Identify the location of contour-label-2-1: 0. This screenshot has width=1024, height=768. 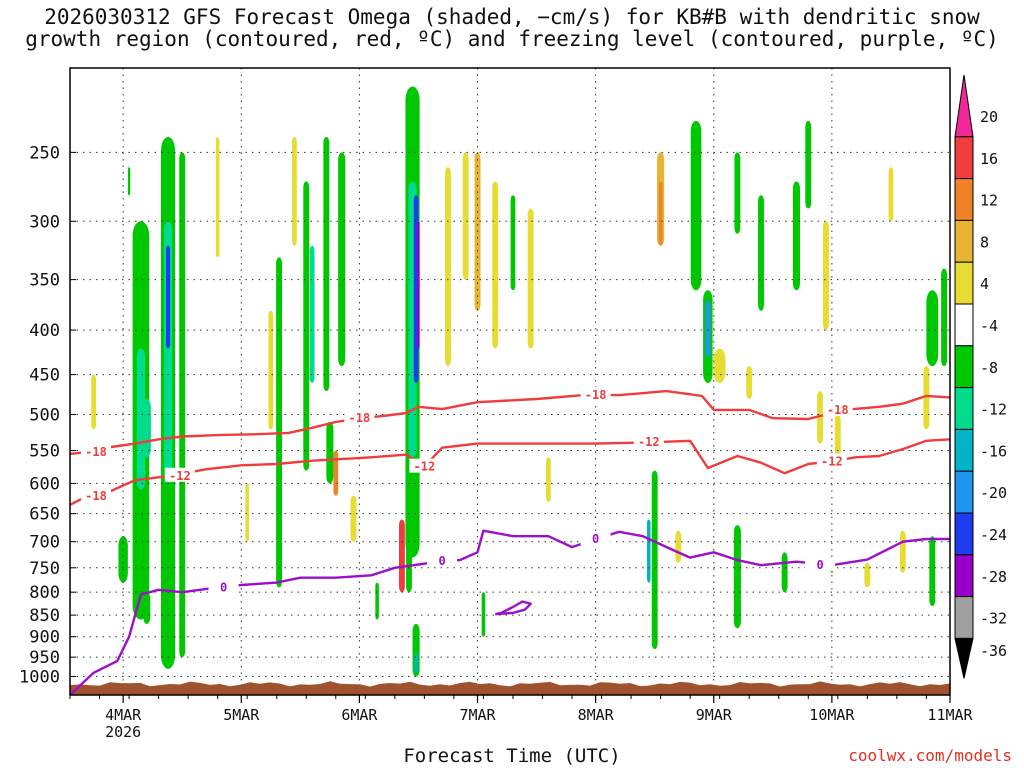
(441, 561).